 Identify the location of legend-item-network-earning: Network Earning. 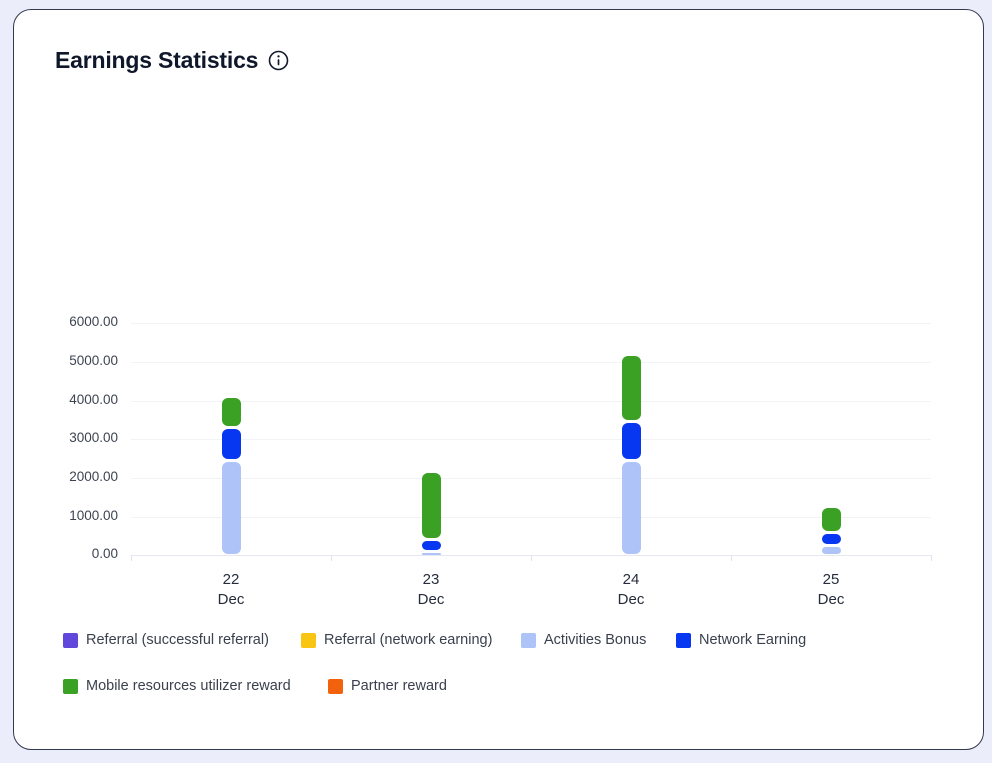
(741, 640).